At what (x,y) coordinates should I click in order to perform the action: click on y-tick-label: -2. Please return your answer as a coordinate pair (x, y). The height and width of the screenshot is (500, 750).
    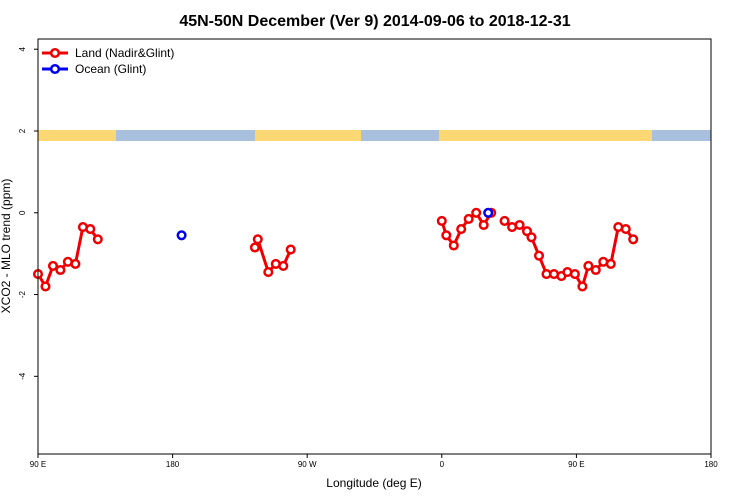
    Looking at the image, I should click on (22, 294).